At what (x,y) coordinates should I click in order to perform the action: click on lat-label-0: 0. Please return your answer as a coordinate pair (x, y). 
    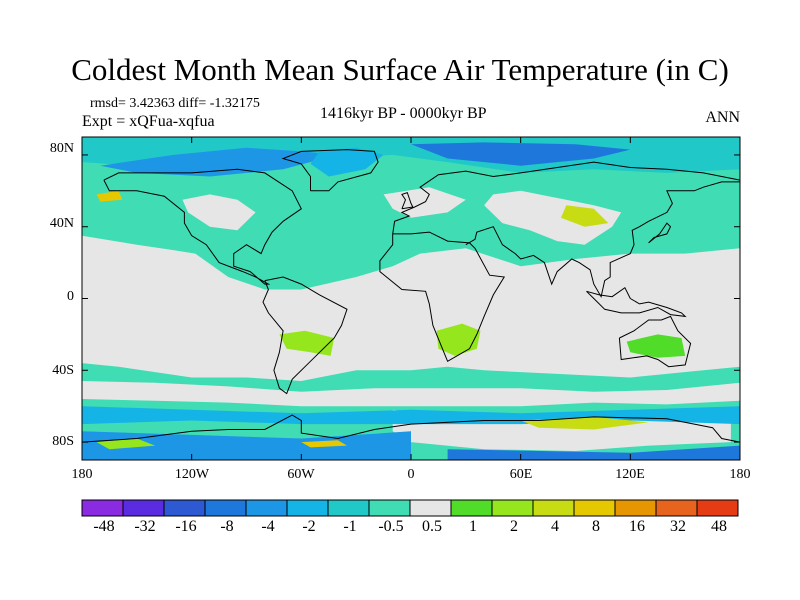
    Looking at the image, I should click on (70, 296).